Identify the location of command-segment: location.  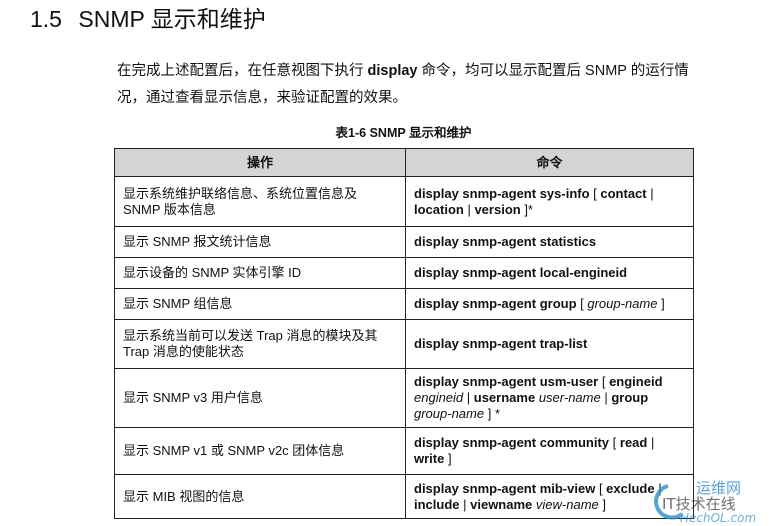
(439, 209).